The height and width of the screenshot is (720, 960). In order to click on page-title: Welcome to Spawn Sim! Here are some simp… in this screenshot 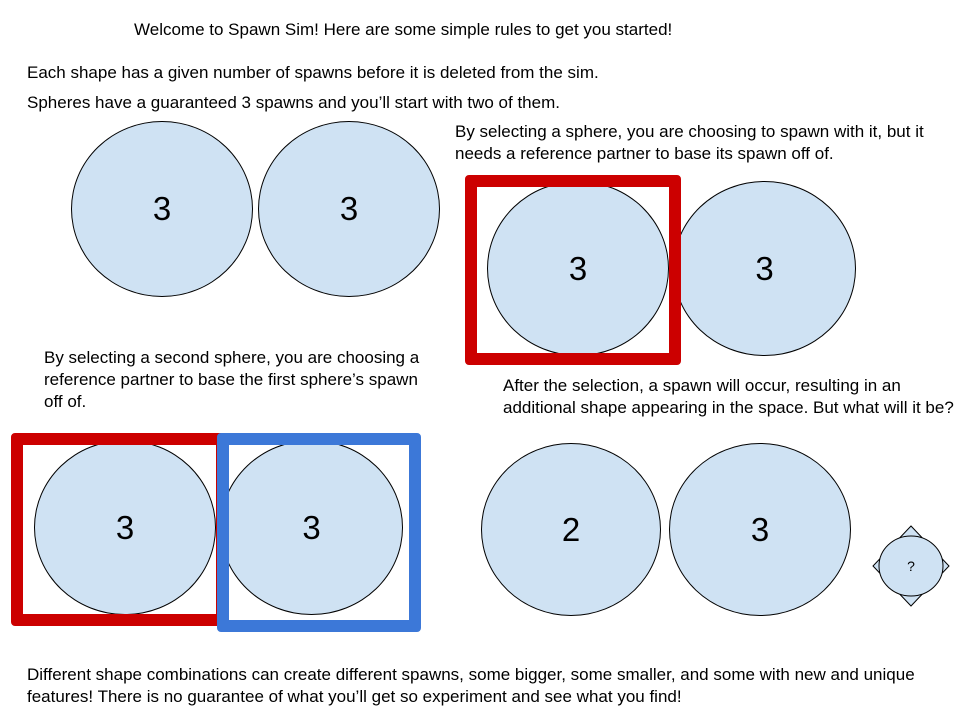, I will do `click(403, 29)`.